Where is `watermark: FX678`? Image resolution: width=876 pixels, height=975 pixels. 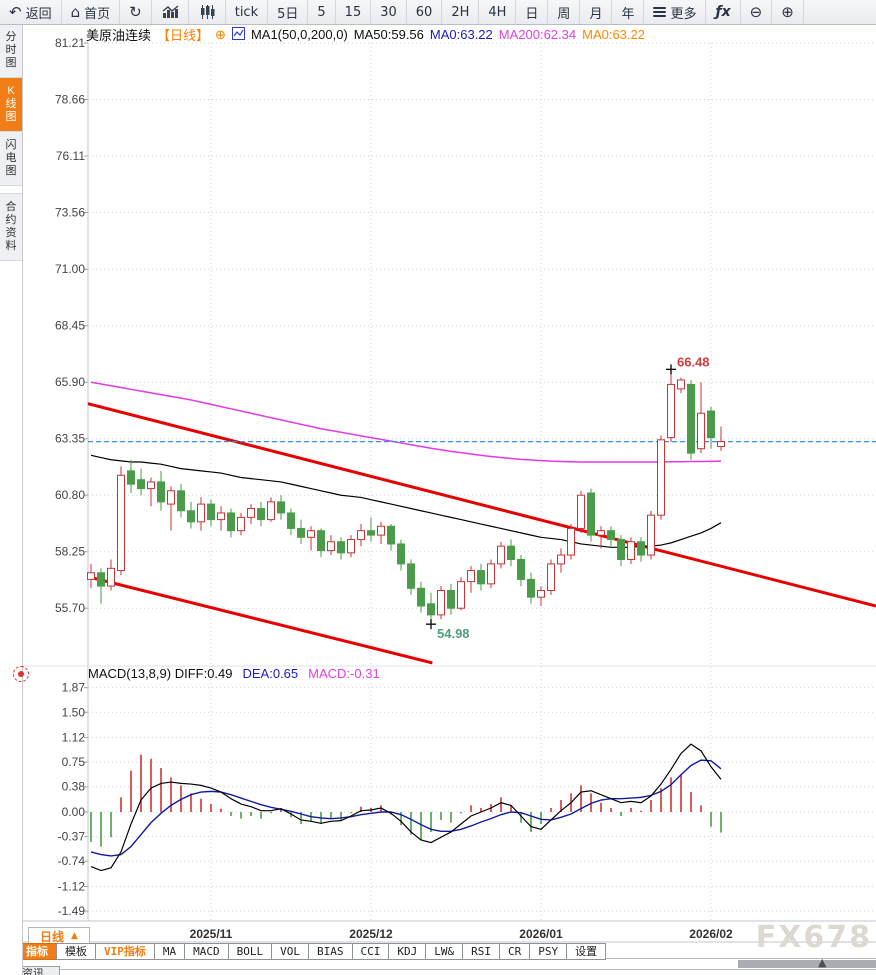 watermark: FX678 is located at coordinates (813, 937).